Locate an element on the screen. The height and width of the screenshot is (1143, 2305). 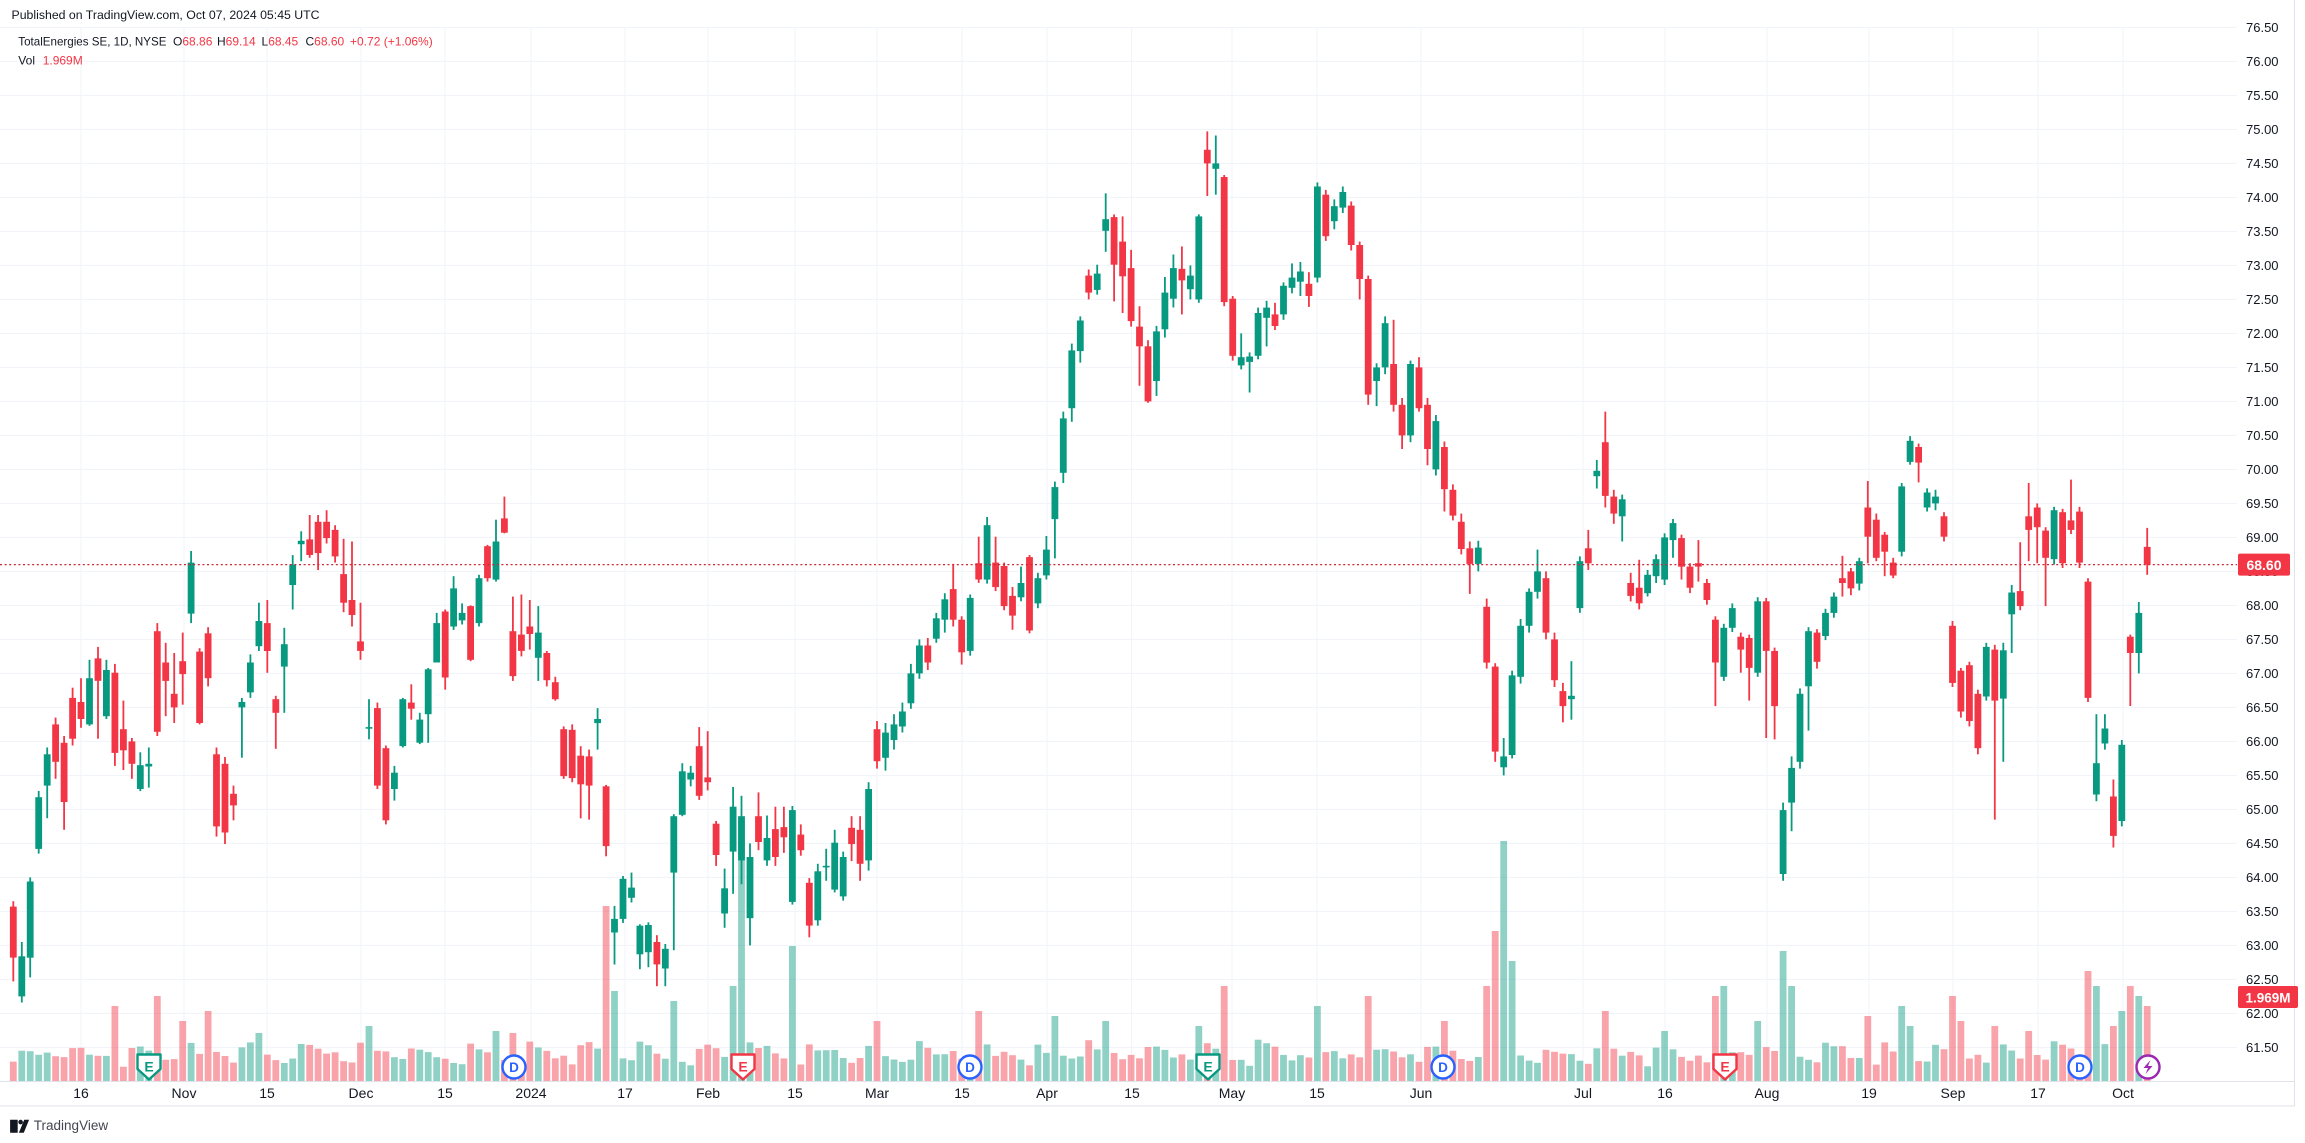
svg-text: 71.50 is located at coordinates (2262, 367).